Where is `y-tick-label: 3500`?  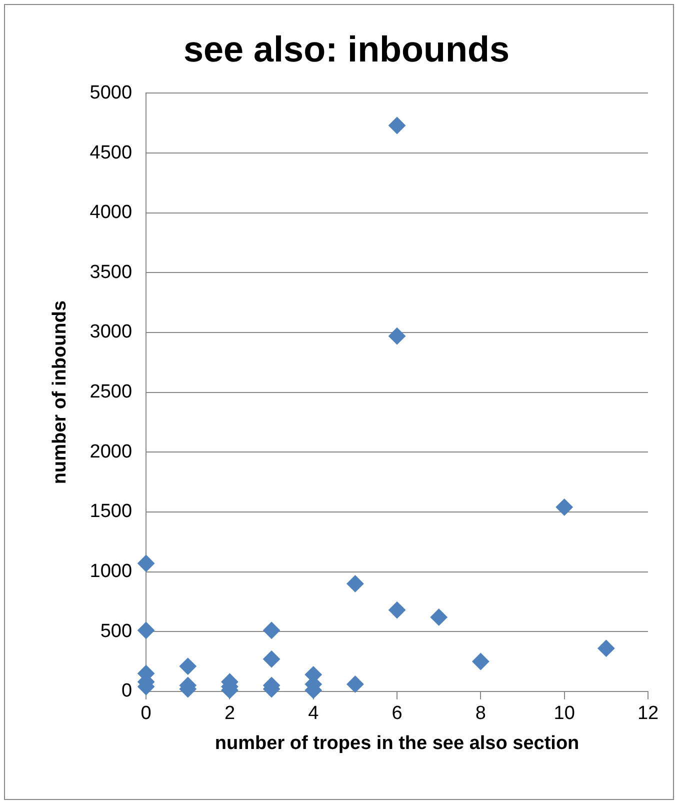
y-tick-label: 3500 is located at coordinates (111, 272).